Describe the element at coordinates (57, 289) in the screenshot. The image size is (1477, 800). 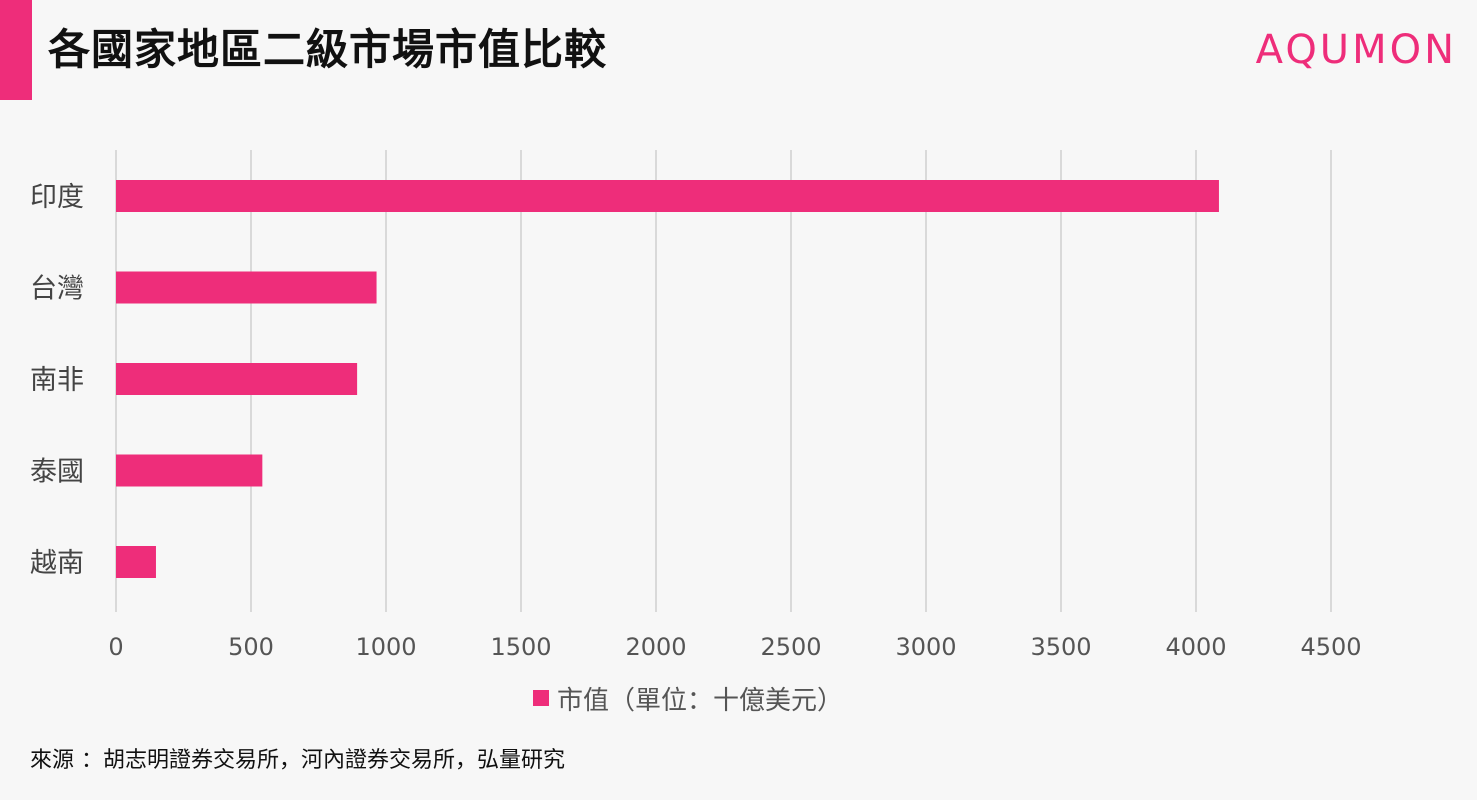
I see `category-label: 台灣` at that location.